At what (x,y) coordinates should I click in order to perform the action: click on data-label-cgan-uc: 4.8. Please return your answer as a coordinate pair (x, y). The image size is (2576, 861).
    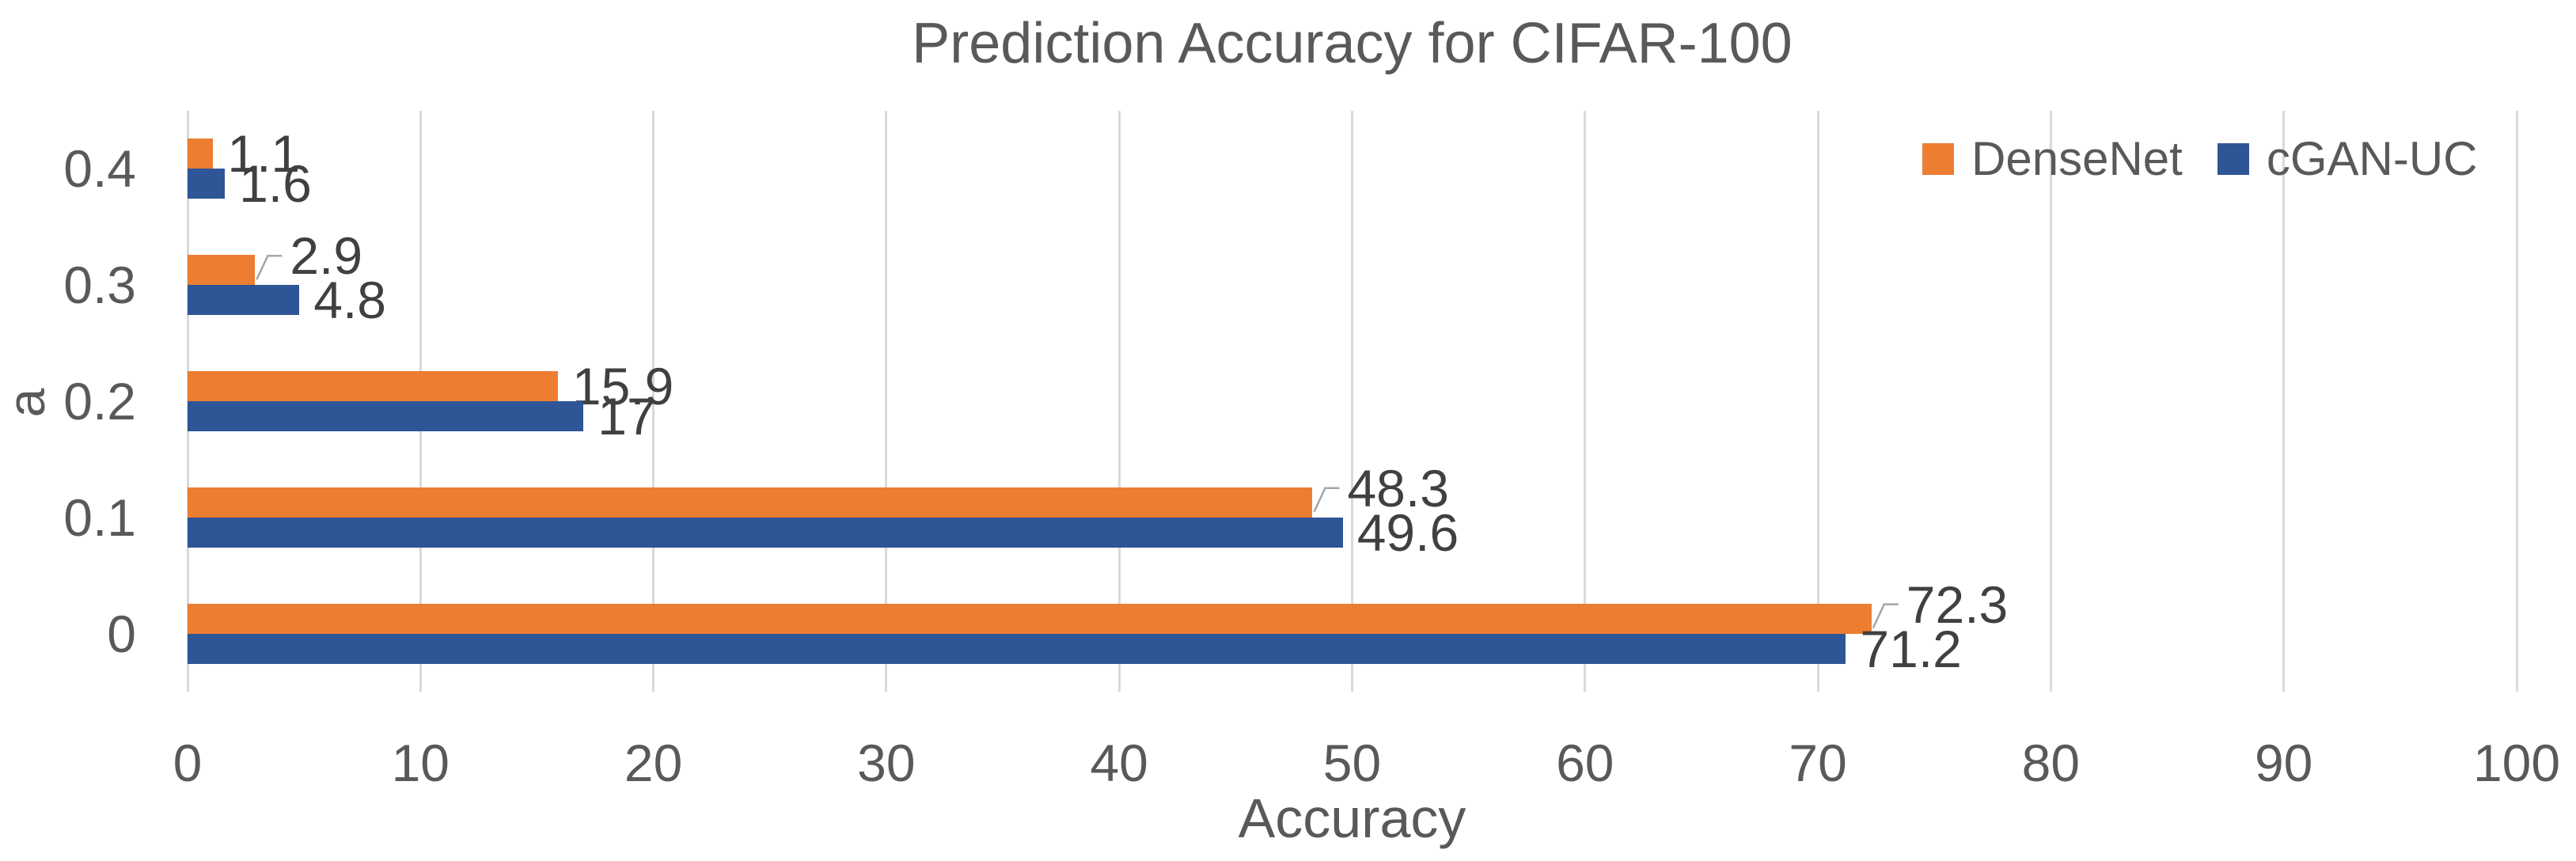
    Looking at the image, I should click on (349, 300).